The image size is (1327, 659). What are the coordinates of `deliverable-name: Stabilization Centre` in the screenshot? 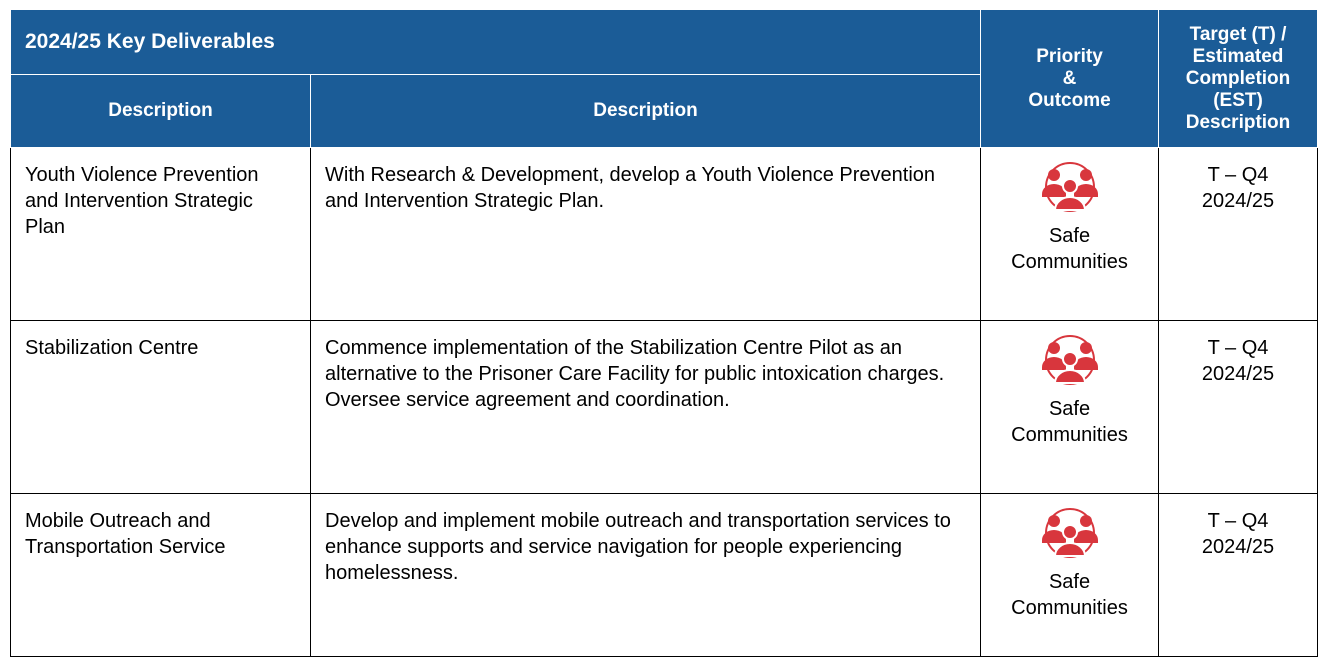 It's located at (160, 407).